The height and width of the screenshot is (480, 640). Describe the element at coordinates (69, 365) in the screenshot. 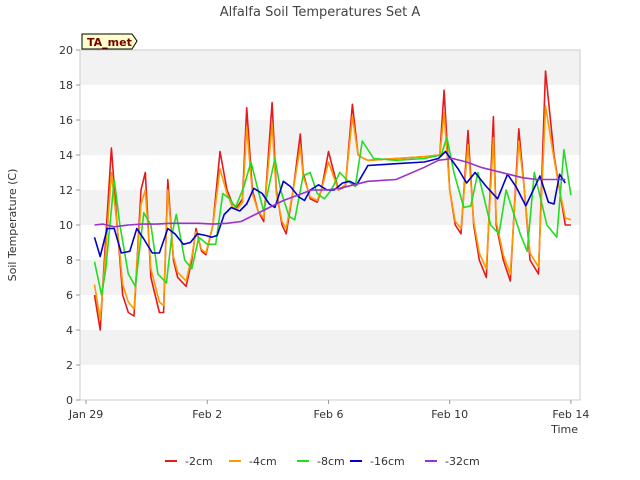

I see `y-tick-label: 2` at that location.